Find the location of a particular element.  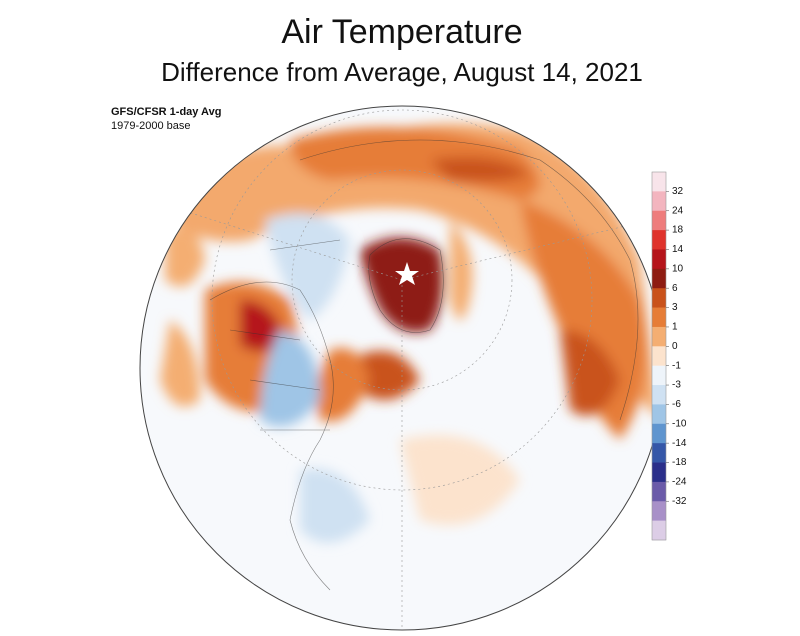

colorbar-tick-label: -14 is located at coordinates (679, 443).